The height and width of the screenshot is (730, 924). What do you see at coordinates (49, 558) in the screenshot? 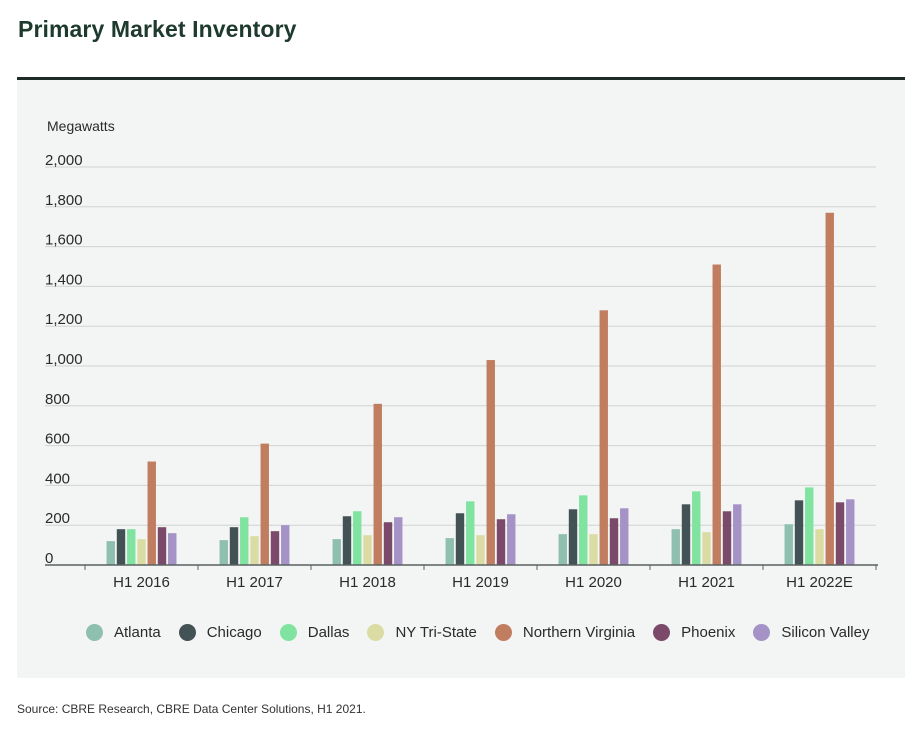
I see `y-tick-label: 0` at bounding box center [49, 558].